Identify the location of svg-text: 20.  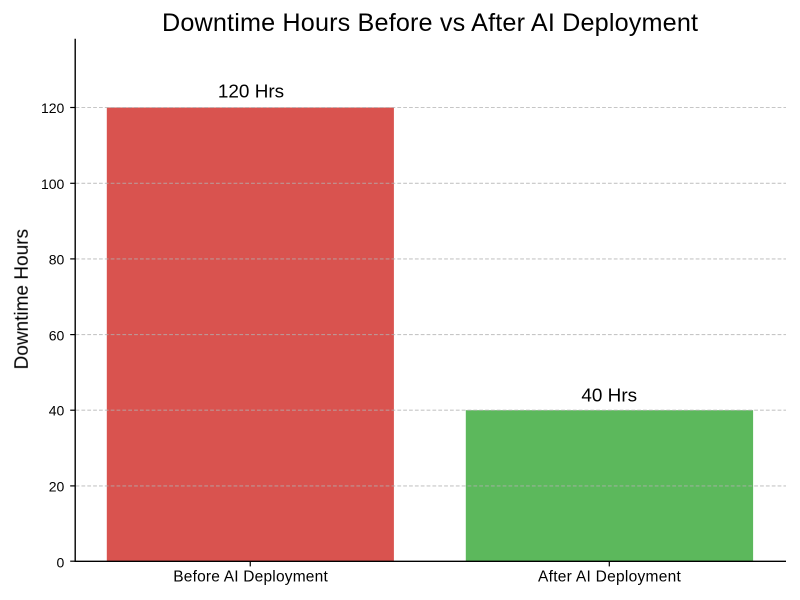
(57, 487).